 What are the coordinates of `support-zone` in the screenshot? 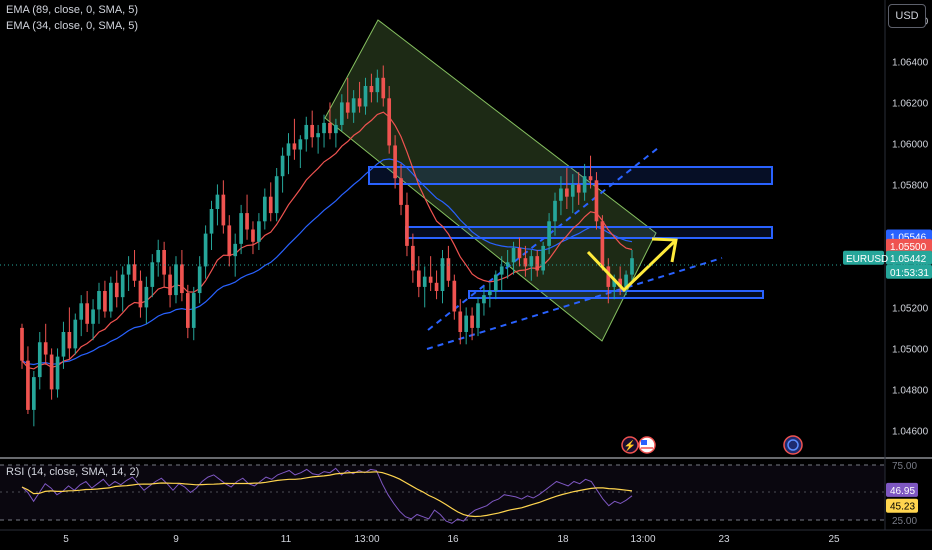 It's located at (616, 294).